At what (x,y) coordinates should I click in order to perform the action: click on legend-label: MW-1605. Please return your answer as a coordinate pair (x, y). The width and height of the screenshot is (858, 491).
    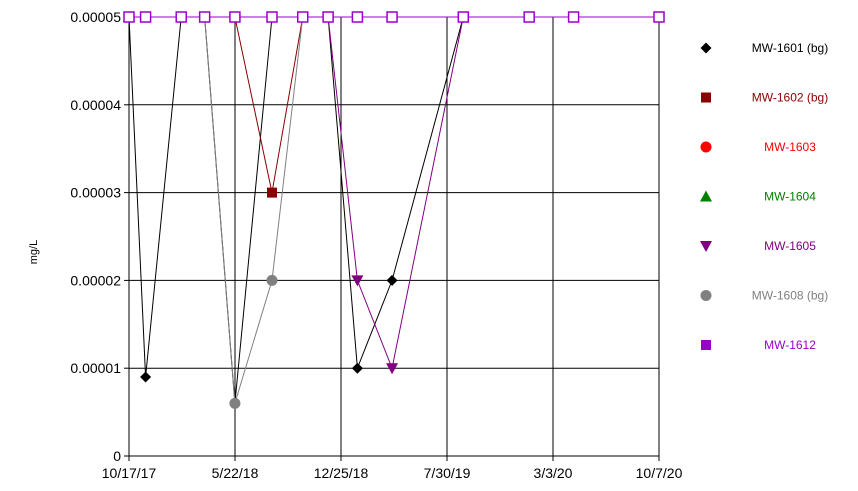
    Looking at the image, I should click on (790, 246).